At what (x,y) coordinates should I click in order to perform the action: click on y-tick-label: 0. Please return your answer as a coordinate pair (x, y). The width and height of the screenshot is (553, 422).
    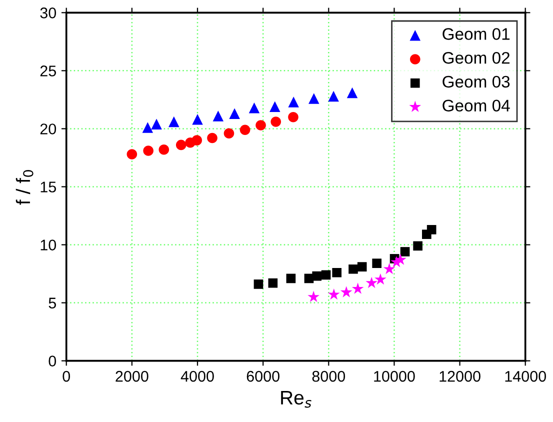
    Looking at the image, I should click on (52, 361).